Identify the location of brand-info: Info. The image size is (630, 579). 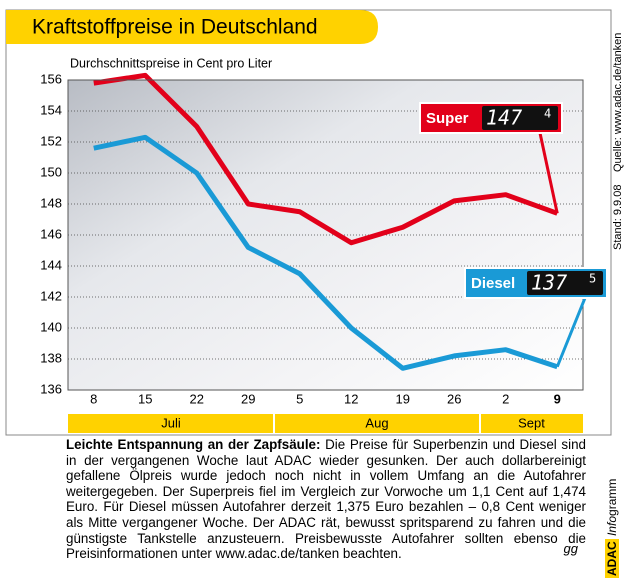
(612, 525).